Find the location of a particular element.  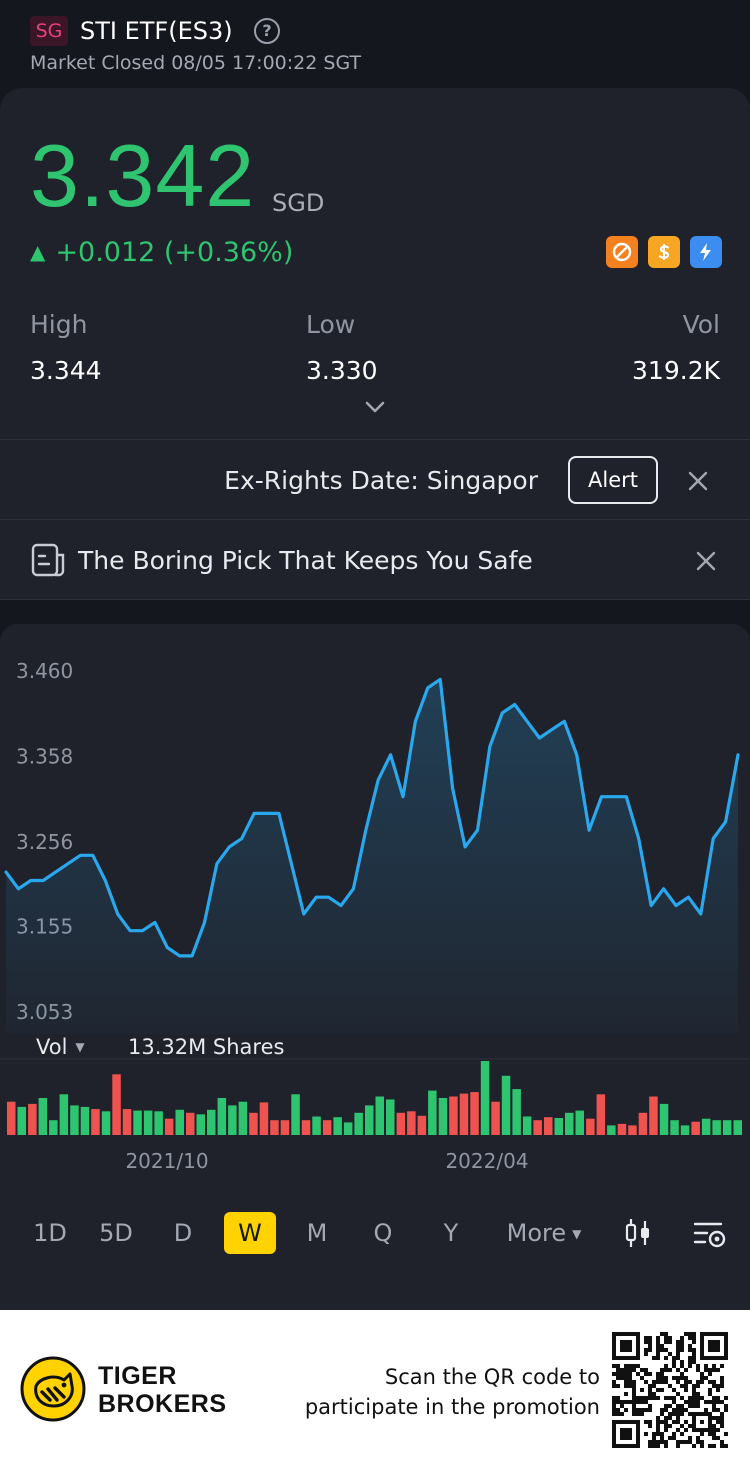

period-selector: 1D 5D D W M Q Y More ▼ is located at coordinates (375, 1232).